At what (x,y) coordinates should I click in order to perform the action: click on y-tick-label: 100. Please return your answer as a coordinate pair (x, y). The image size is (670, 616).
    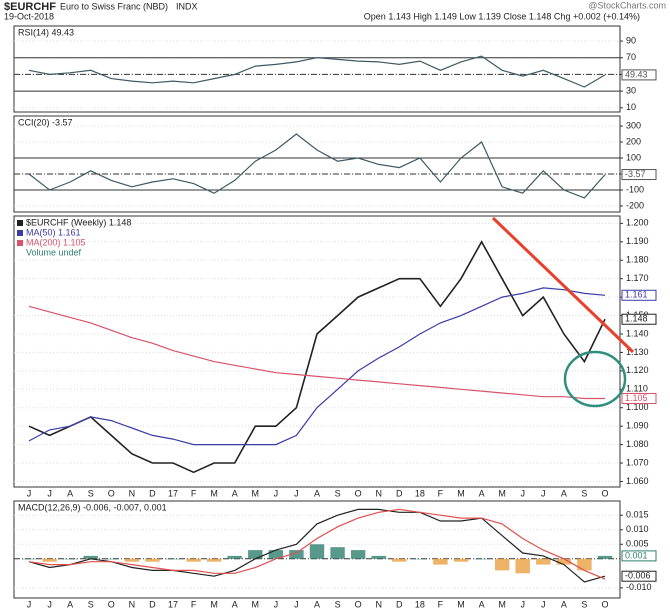
    Looking at the image, I should click on (633, 157).